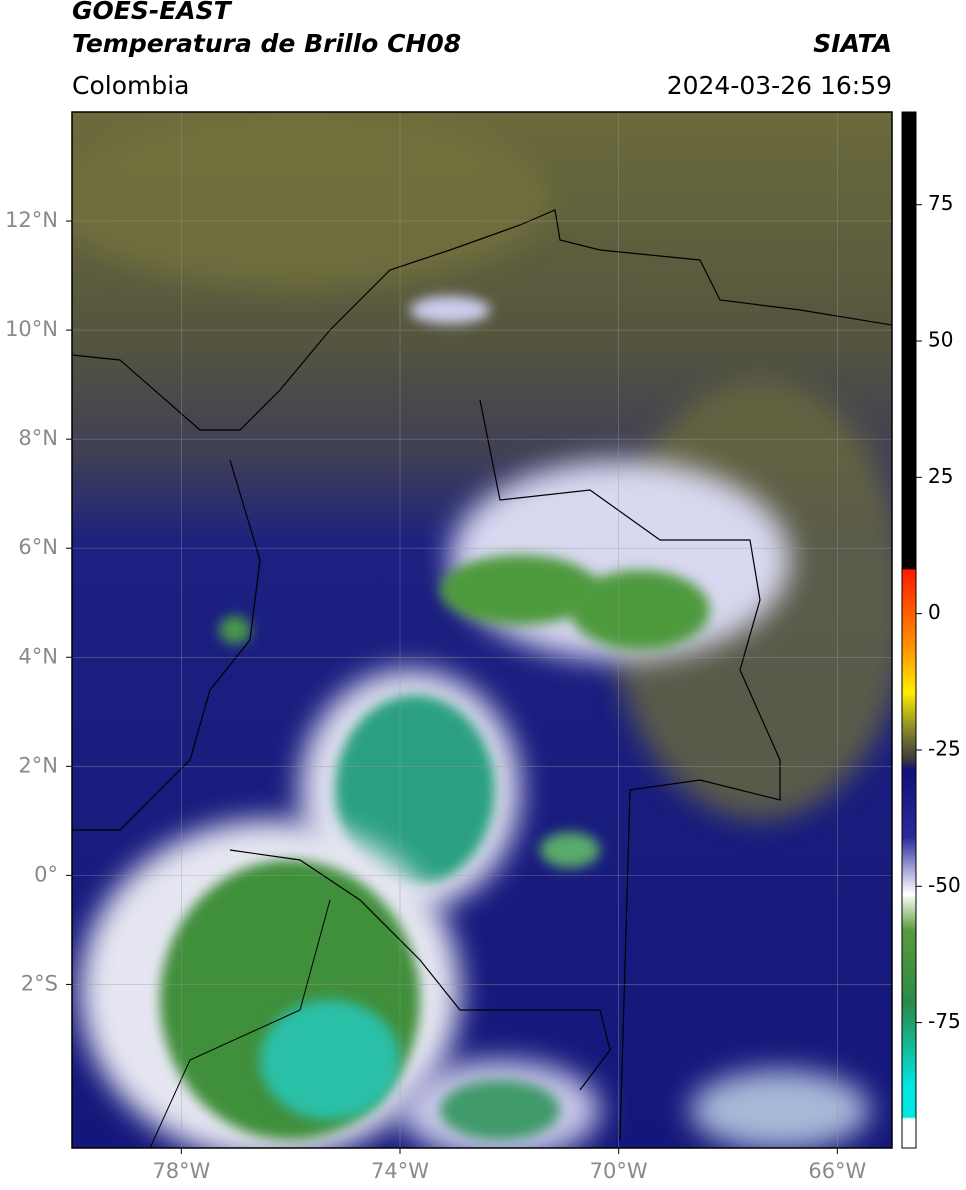  Describe the element at coordinates (400, 1171) in the screenshot. I see `x-tick-label: 74°W` at that location.